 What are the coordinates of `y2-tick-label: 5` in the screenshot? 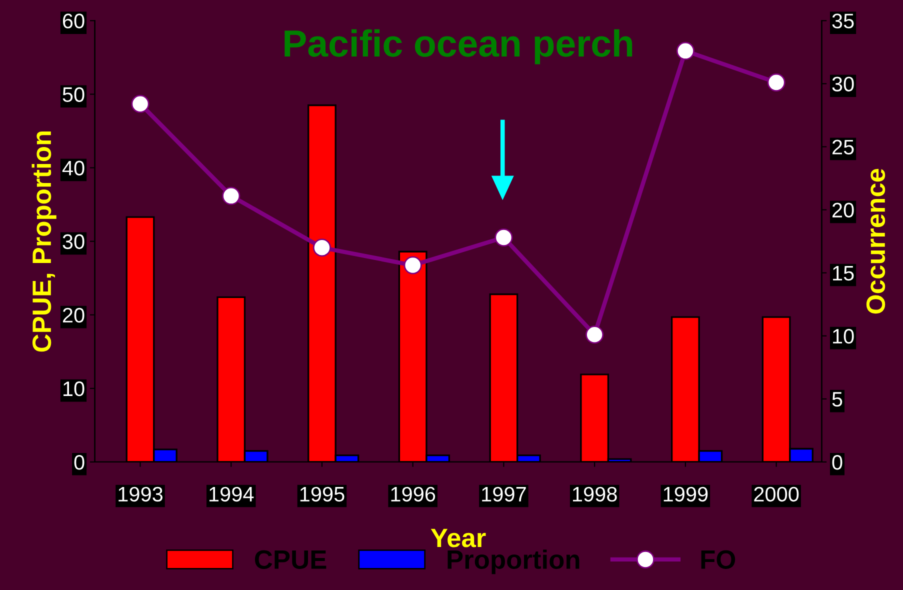 It's located at (837, 399).